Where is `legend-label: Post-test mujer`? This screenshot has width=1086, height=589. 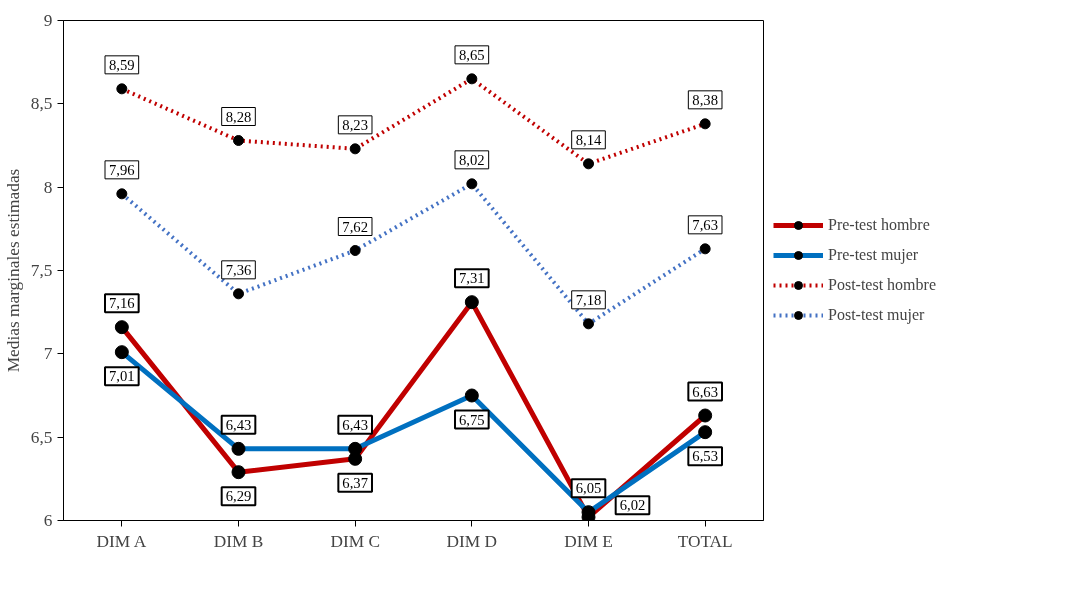 legend-label: Post-test mujer is located at coordinates (876, 315).